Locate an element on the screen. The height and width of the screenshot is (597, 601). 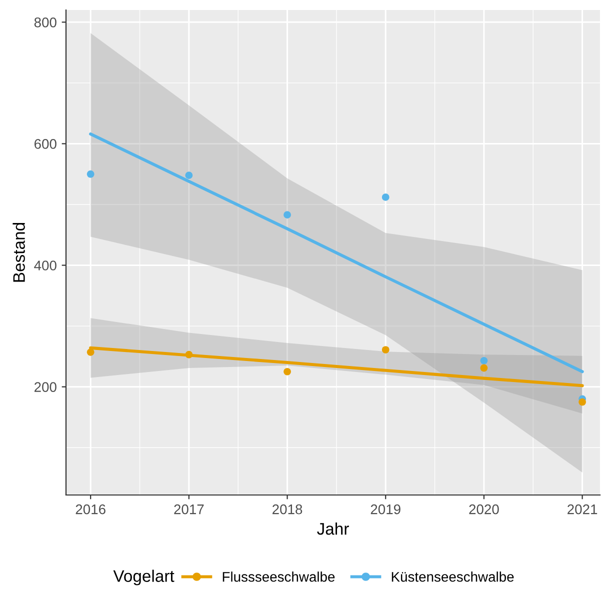
x-tick-label: 2017 is located at coordinates (189, 509).